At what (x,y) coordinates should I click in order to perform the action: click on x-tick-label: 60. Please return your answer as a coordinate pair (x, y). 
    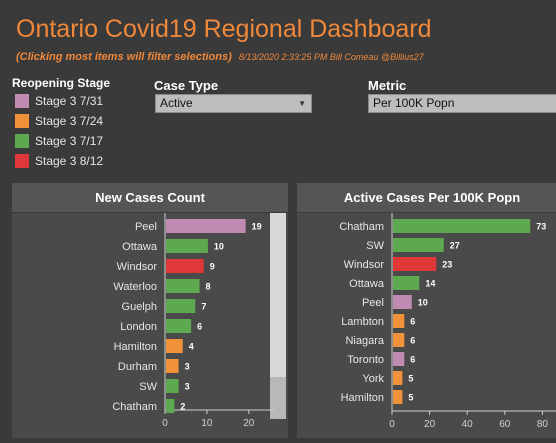
    Looking at the image, I should click on (505, 424).